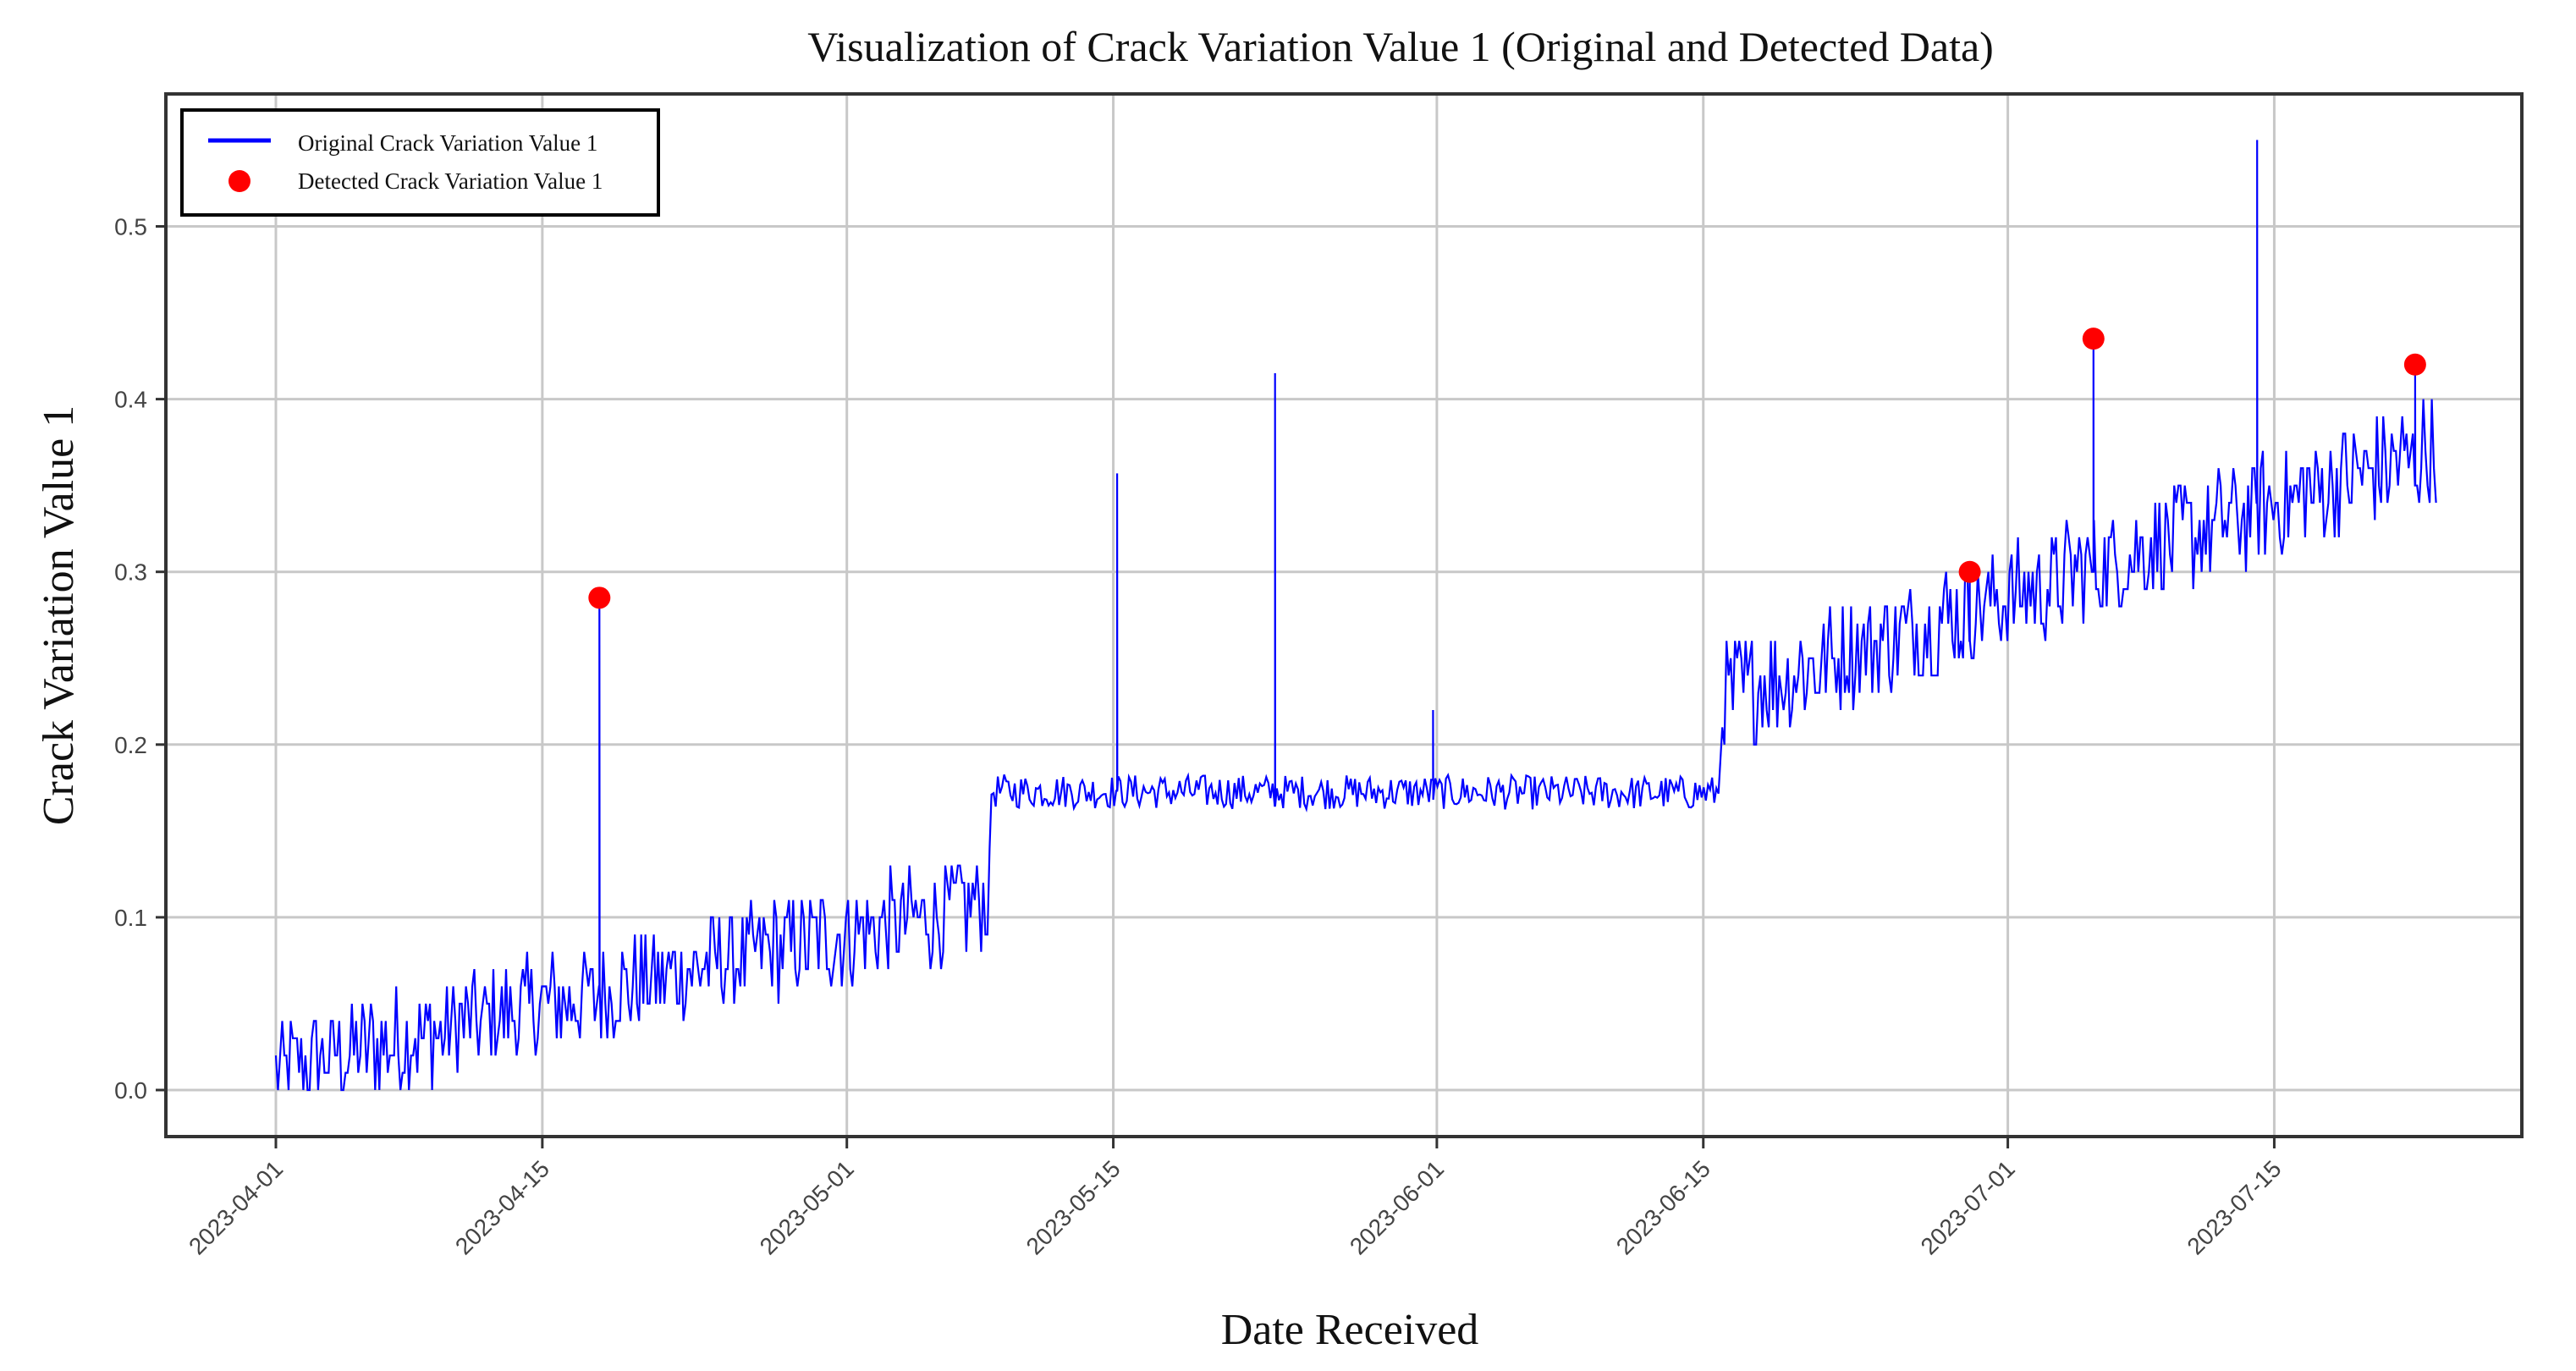 This screenshot has height=1371, width=2576. I want to click on y-tick-label: 0.0, so click(130, 1090).